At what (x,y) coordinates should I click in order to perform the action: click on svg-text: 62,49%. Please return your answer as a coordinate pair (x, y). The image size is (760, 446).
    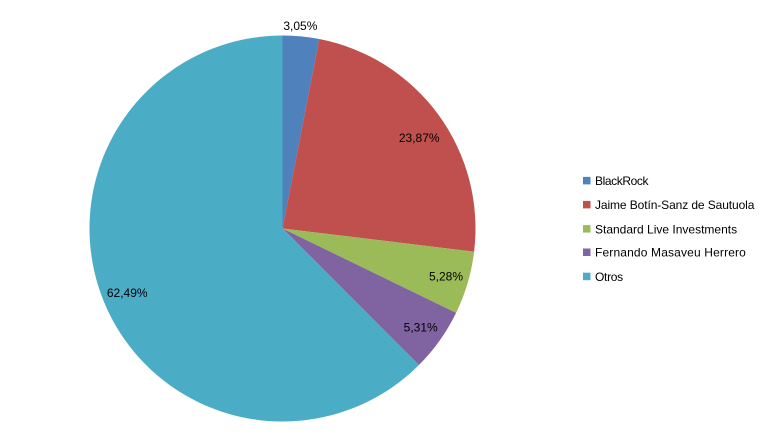
    Looking at the image, I should click on (127, 293).